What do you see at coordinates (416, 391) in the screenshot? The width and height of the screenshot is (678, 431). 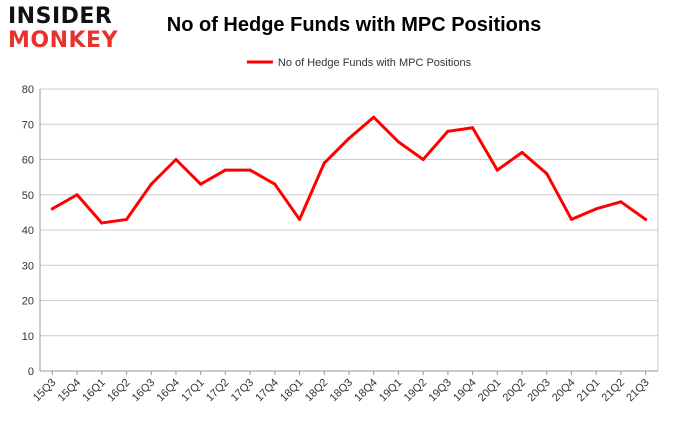 I see `x-tick-label: 19Q2` at bounding box center [416, 391].